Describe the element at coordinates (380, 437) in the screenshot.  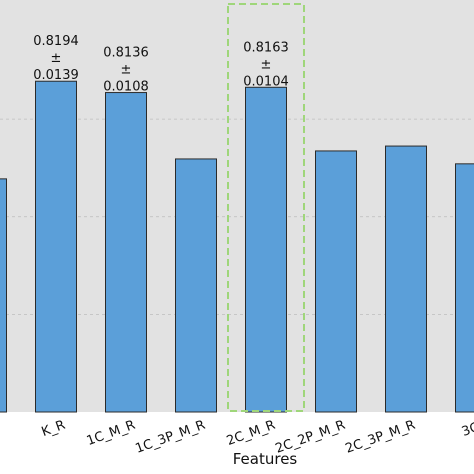
I see `x-tick-label: 2C_3P_M_R` at that location.